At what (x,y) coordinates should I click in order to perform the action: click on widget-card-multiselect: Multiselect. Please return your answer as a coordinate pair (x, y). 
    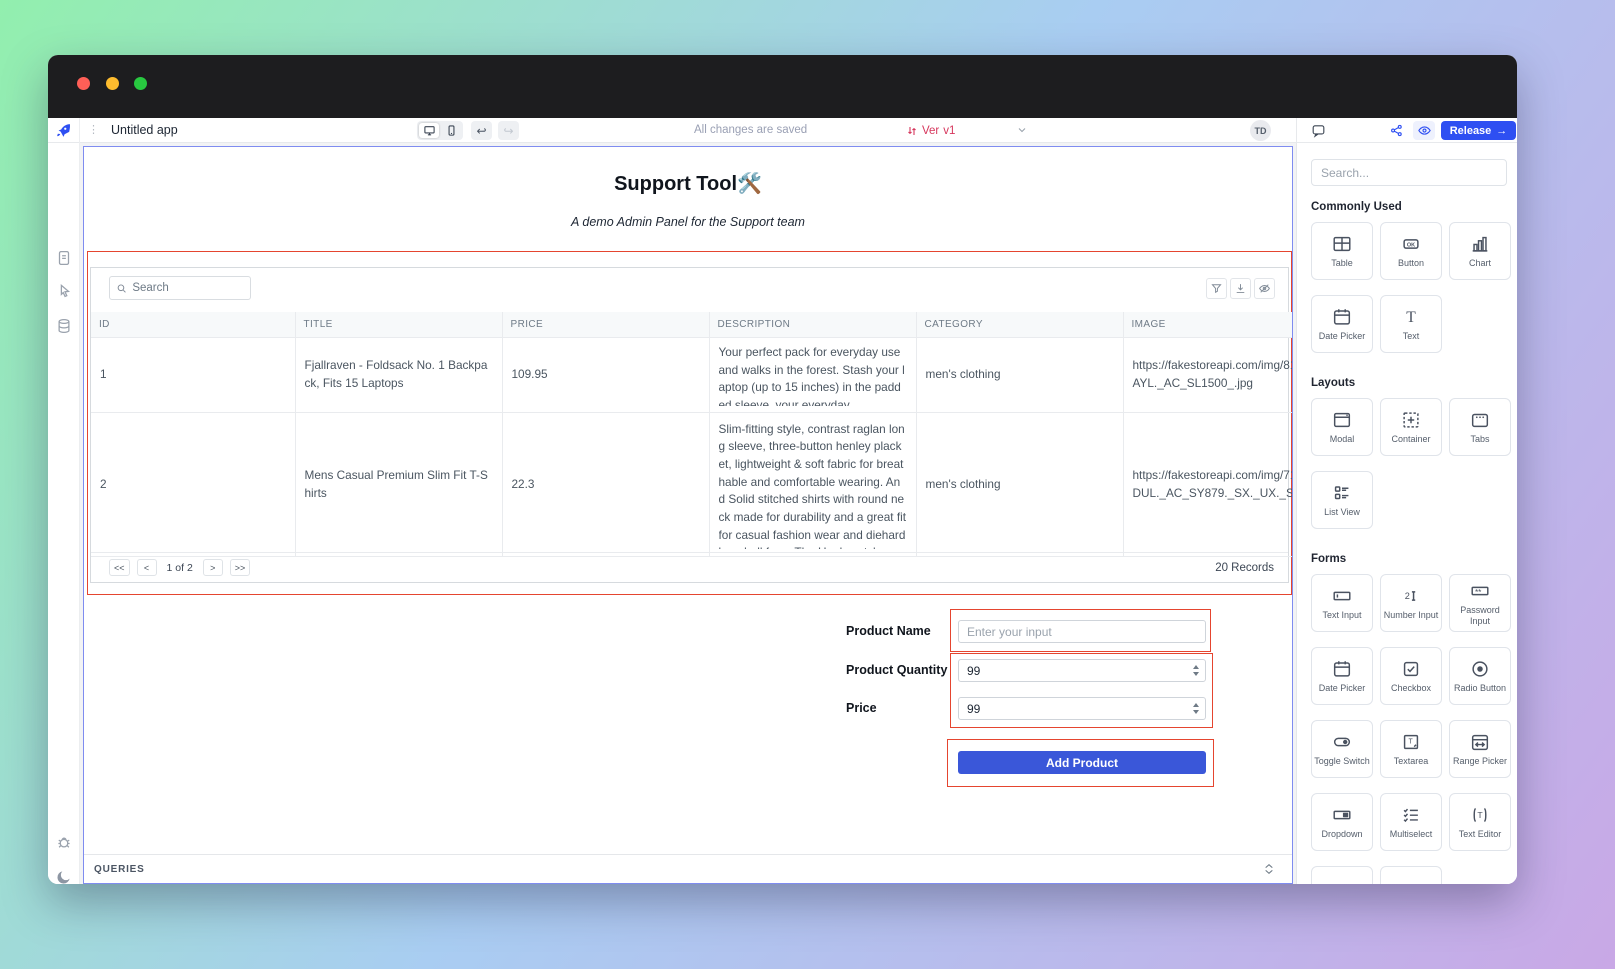
    Looking at the image, I should click on (1411, 822).